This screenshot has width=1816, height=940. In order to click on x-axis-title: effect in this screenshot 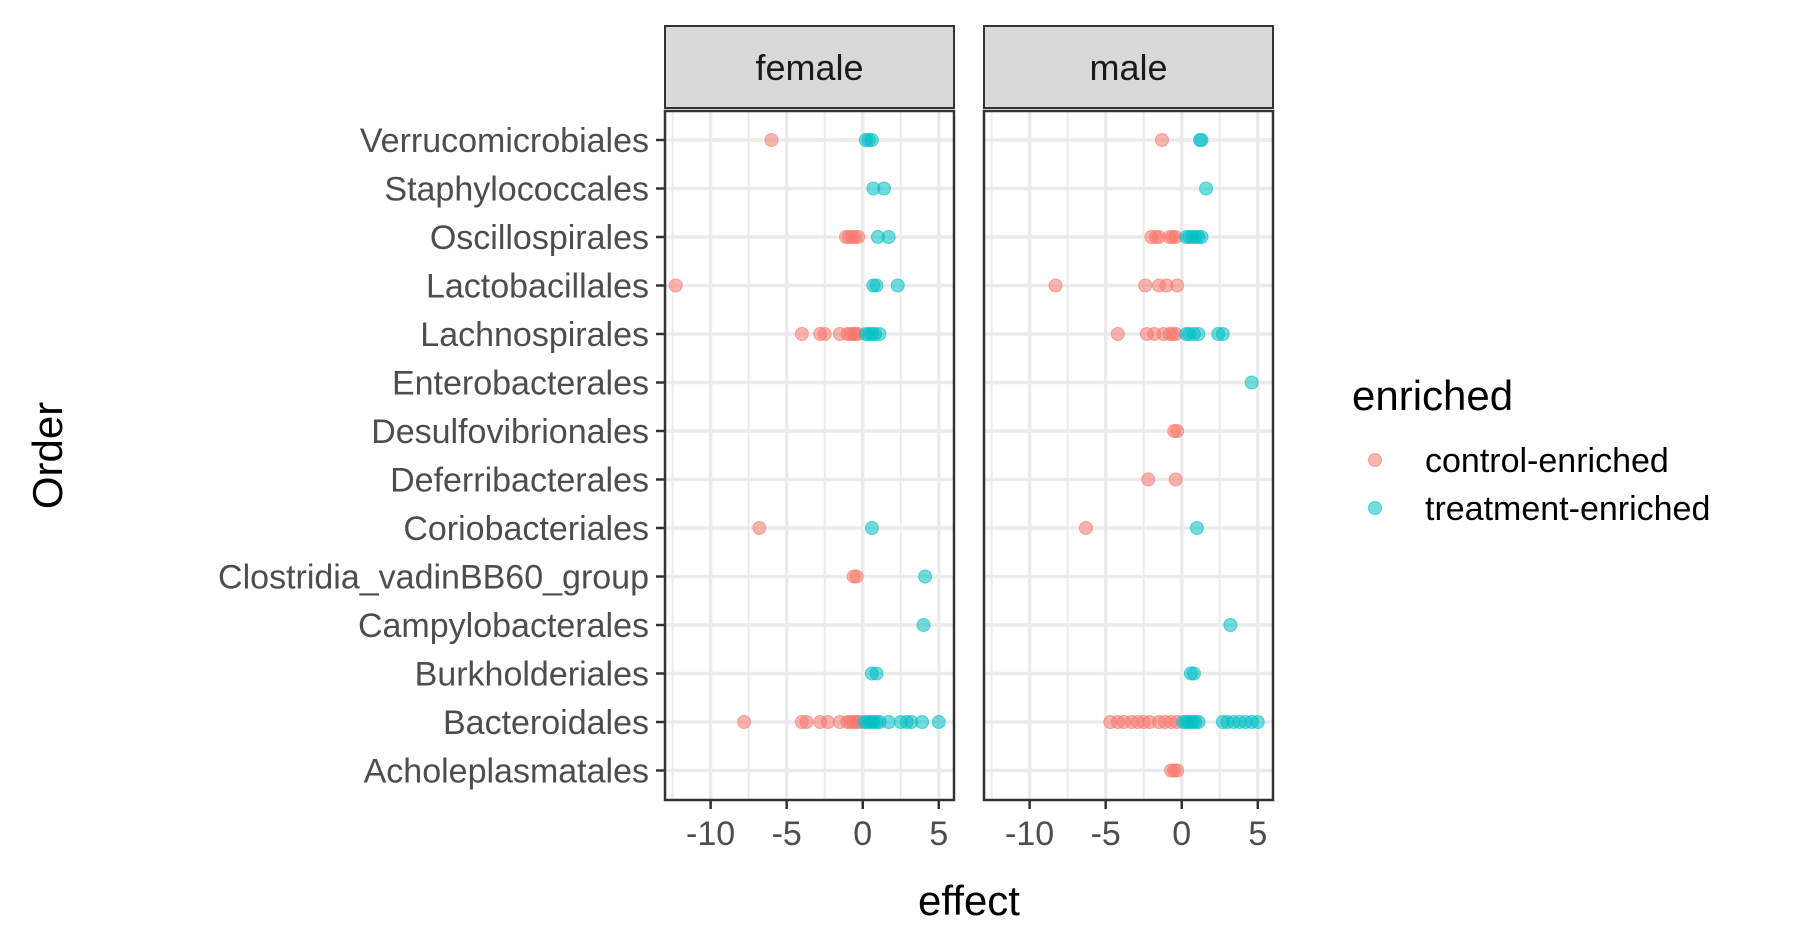, I will do `click(969, 900)`.